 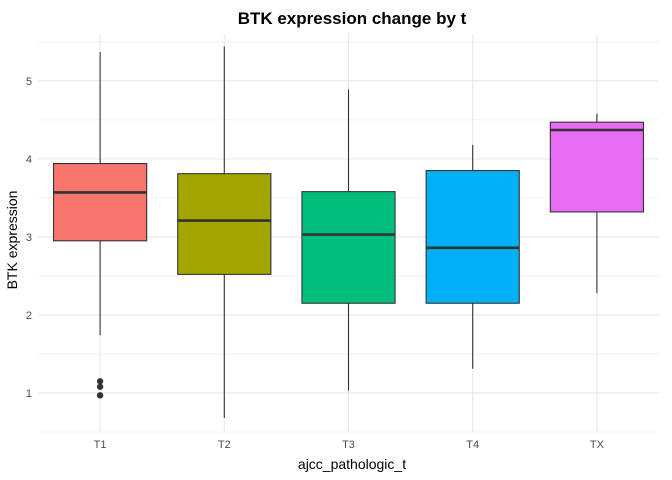 I want to click on x-tick-label: T2, so click(x=224, y=445).